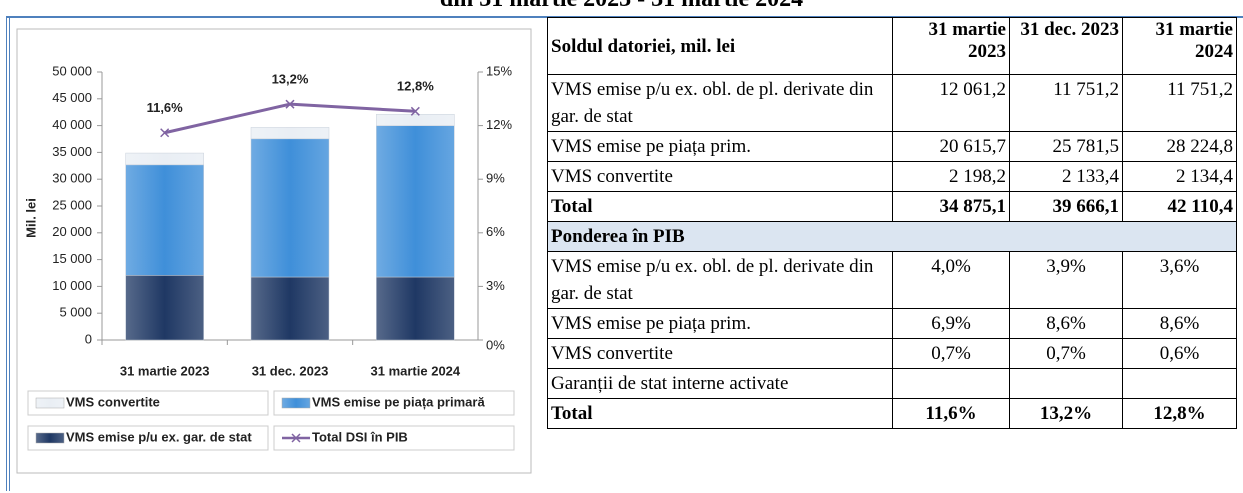 Image resolution: width=1243 pixels, height=493 pixels. What do you see at coordinates (951, 280) in the screenshot?
I see `table-cell: 4,0%` at bounding box center [951, 280].